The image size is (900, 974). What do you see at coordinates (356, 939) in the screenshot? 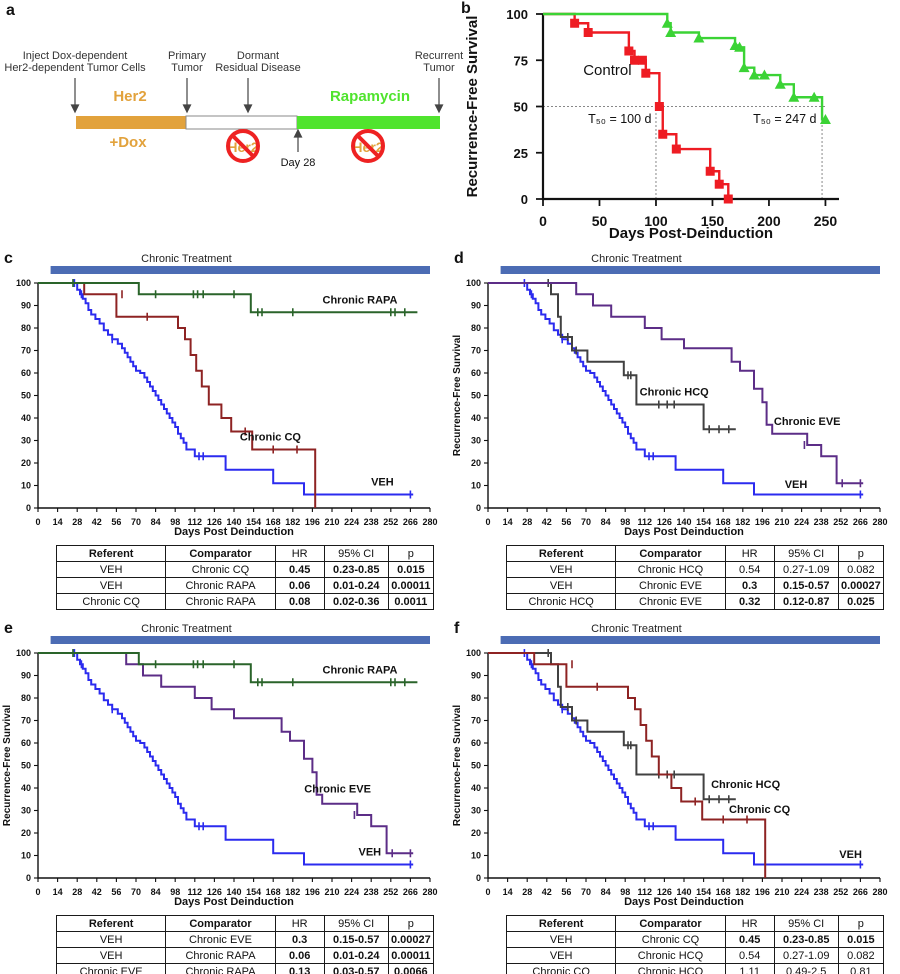
I see `table-cell-ci: 0.15-0.57` at bounding box center [356, 939].